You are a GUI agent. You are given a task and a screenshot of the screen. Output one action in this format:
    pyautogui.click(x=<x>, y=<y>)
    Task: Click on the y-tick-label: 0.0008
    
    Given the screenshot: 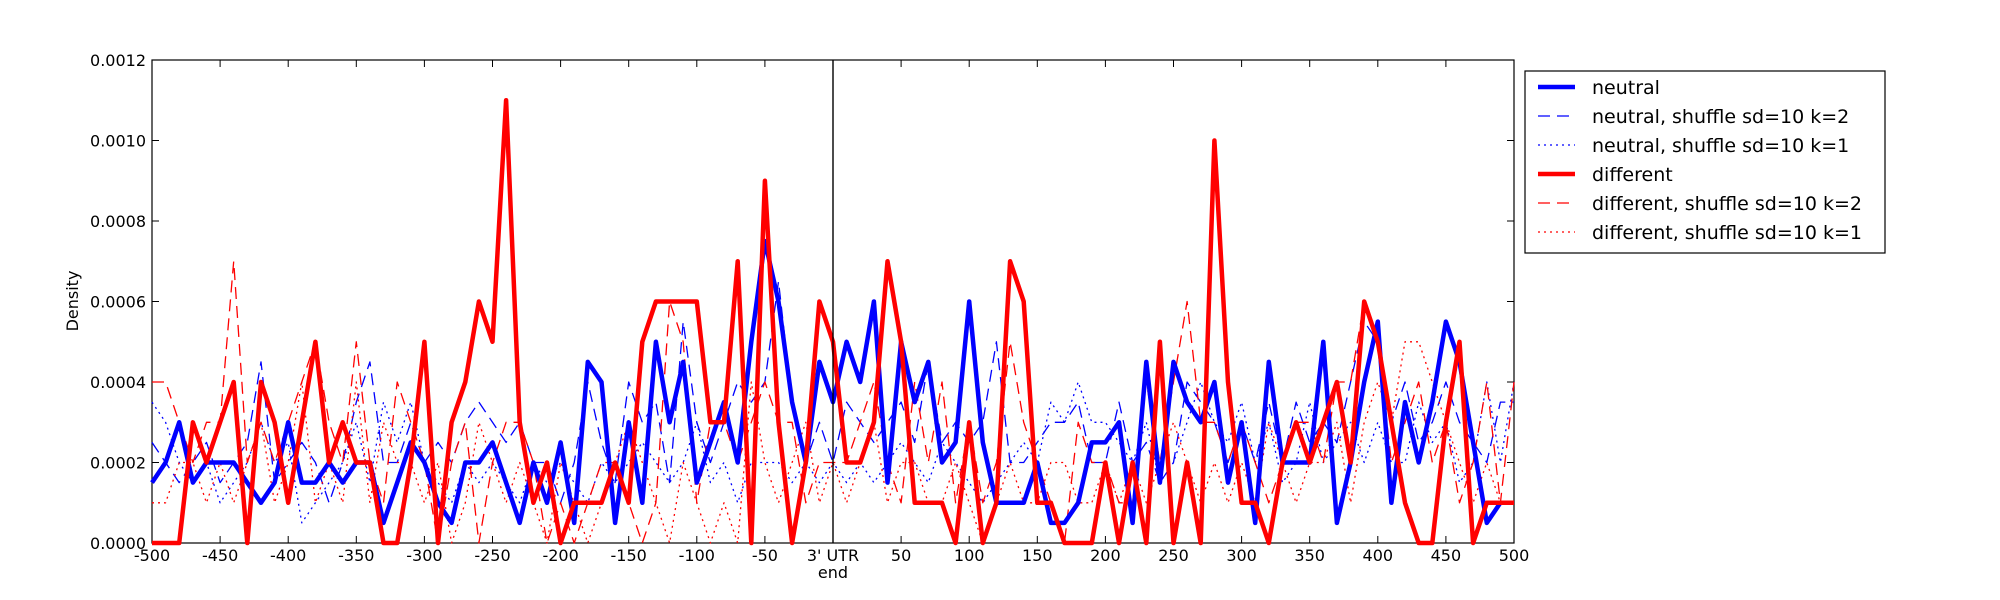 What is the action you would take?
    pyautogui.click(x=118, y=221)
    